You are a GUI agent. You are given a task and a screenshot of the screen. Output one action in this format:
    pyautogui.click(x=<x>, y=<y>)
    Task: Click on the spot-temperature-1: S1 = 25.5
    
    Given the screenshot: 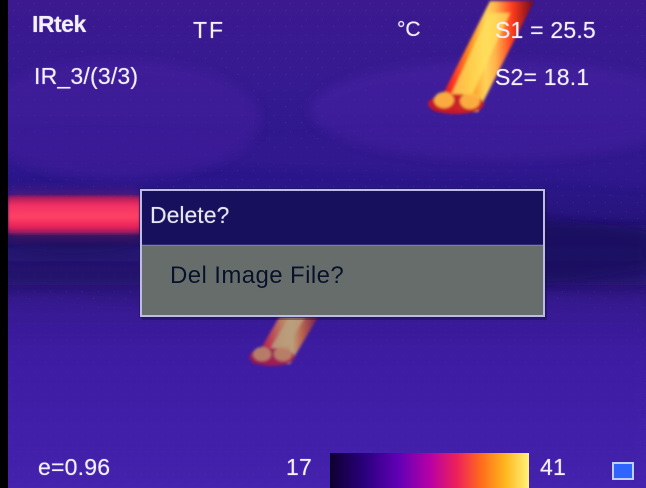 What is the action you would take?
    pyautogui.click(x=545, y=30)
    